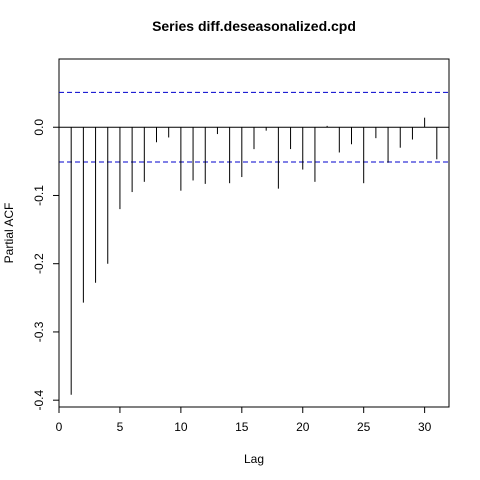 This screenshot has width=480, height=480. I want to click on x-tick-label: 0, so click(59, 427).